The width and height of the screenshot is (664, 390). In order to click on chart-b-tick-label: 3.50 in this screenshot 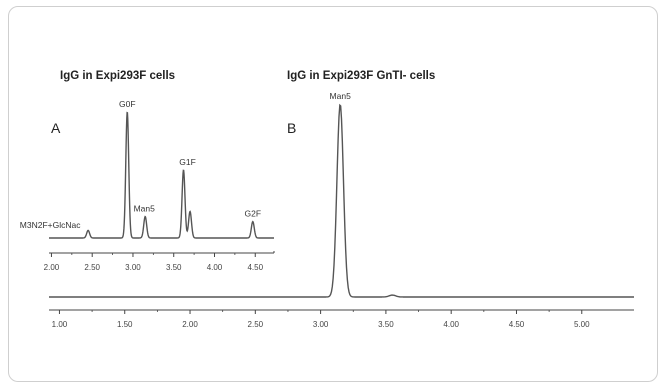, I will do `click(386, 324)`.